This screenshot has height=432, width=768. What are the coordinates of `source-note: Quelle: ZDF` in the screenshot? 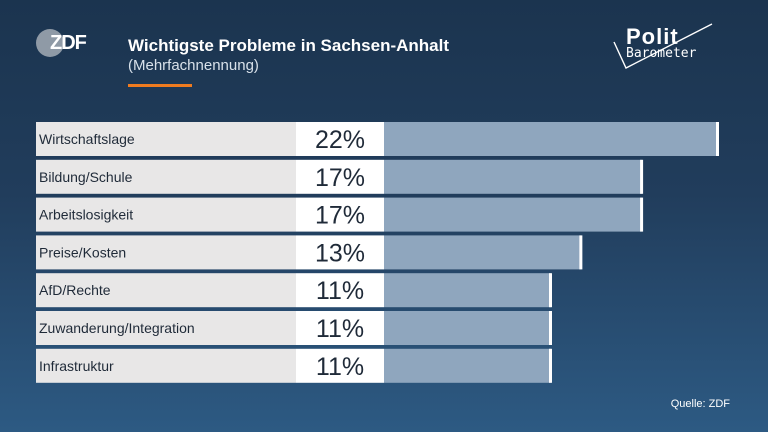 It's located at (700, 404).